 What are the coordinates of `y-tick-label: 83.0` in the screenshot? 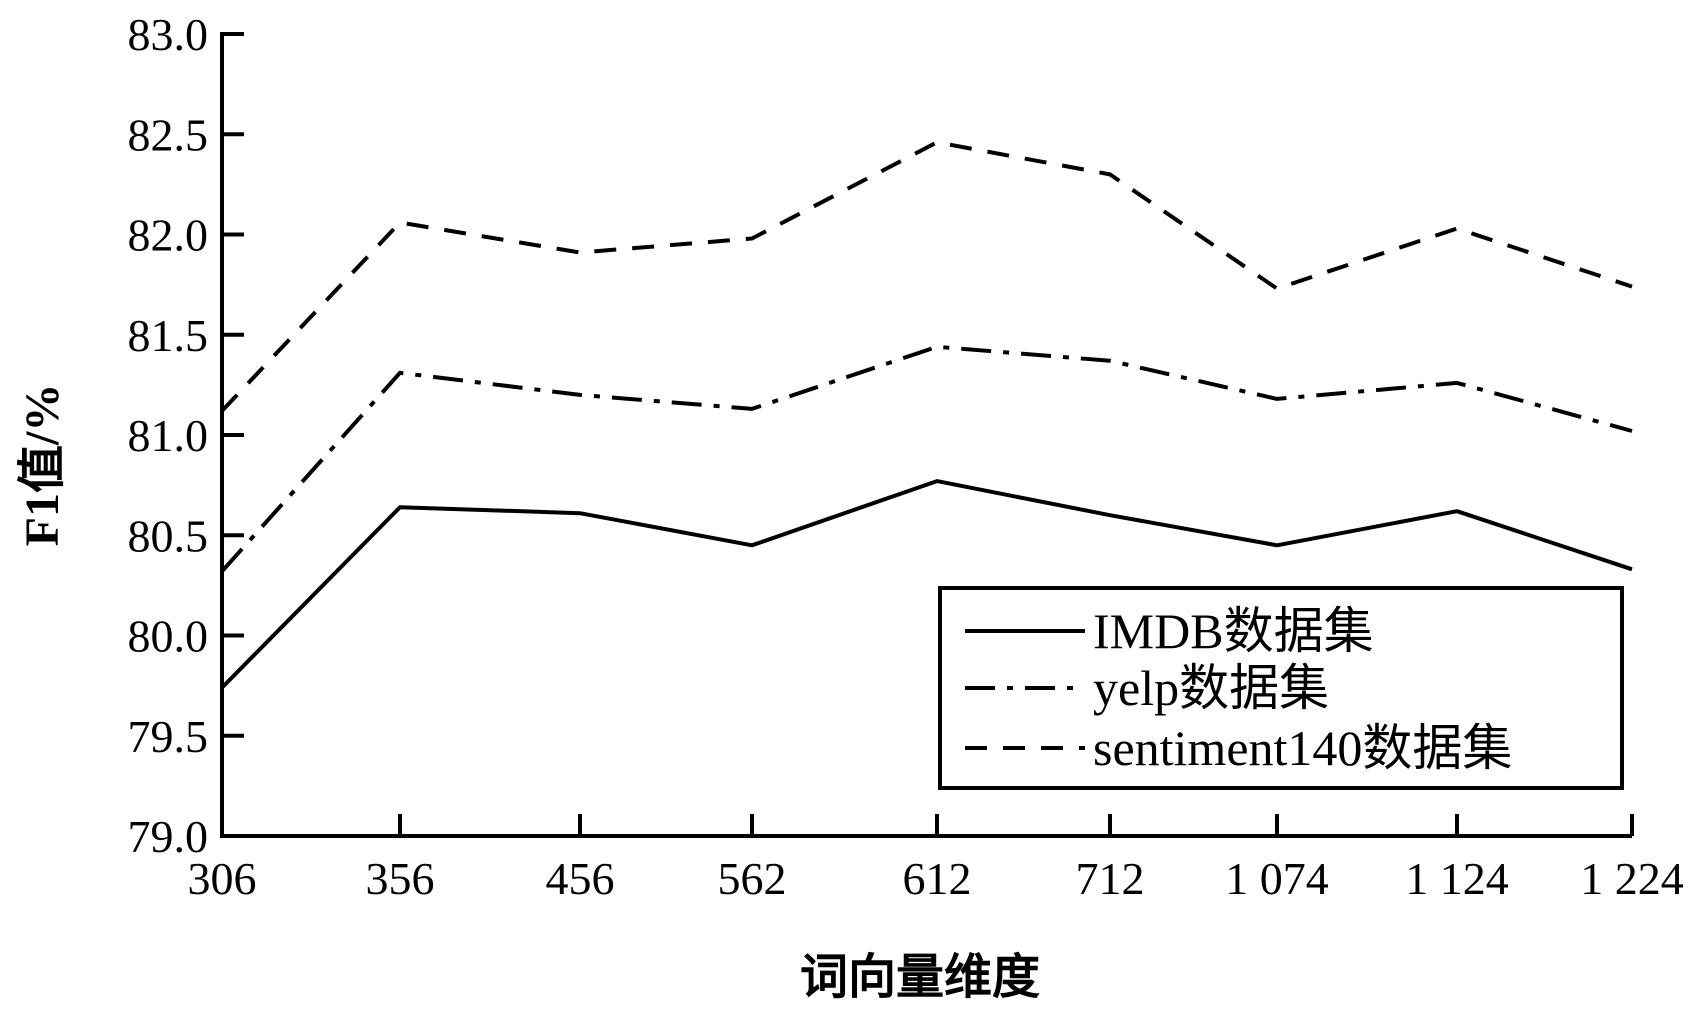 It's located at (168, 34).